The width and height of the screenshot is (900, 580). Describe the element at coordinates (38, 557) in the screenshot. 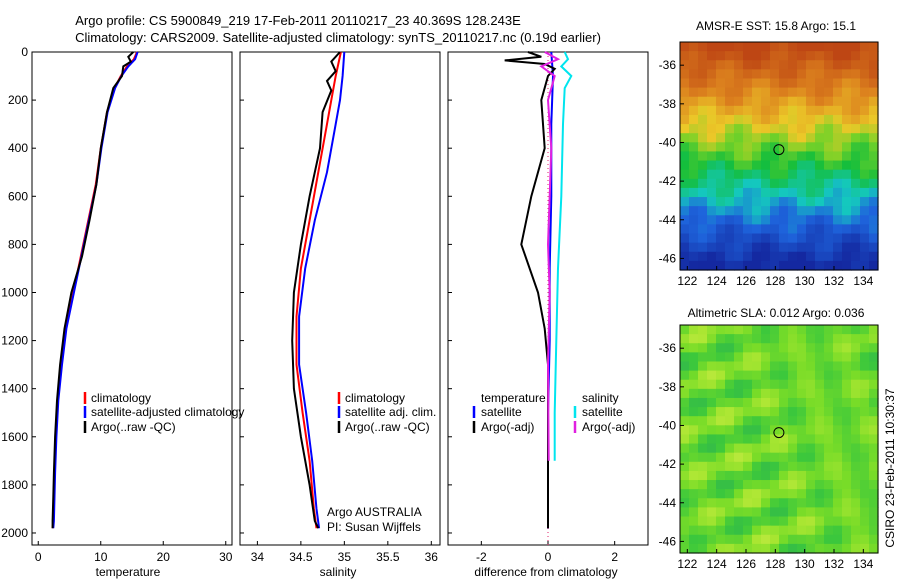

I see `x-tick-label: 0` at that location.